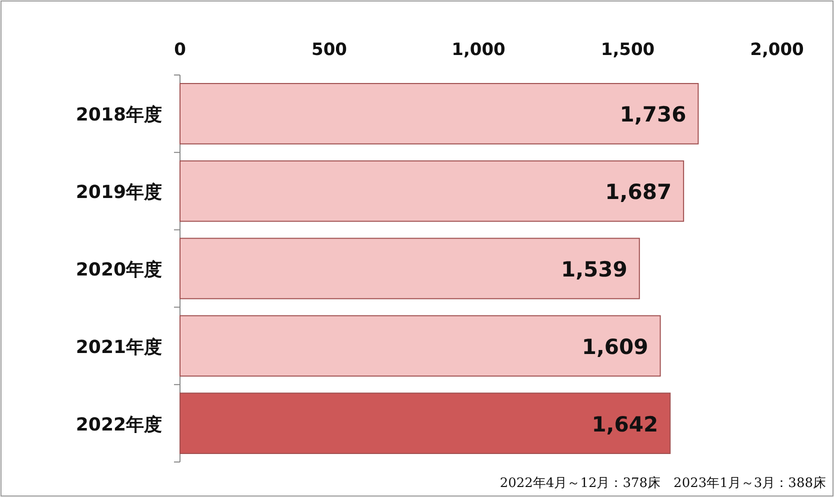 The height and width of the screenshot is (497, 834). I want to click on data-label: 1,539, so click(594, 270).